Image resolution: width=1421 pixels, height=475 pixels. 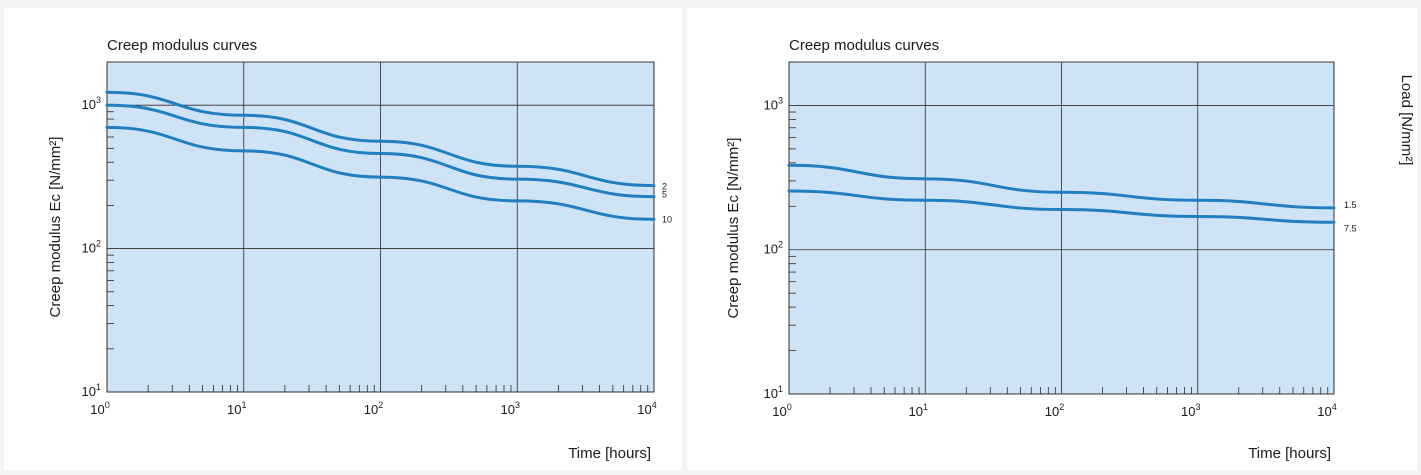 What do you see at coordinates (667, 219) in the screenshot?
I see `series-label-10: 10` at bounding box center [667, 219].